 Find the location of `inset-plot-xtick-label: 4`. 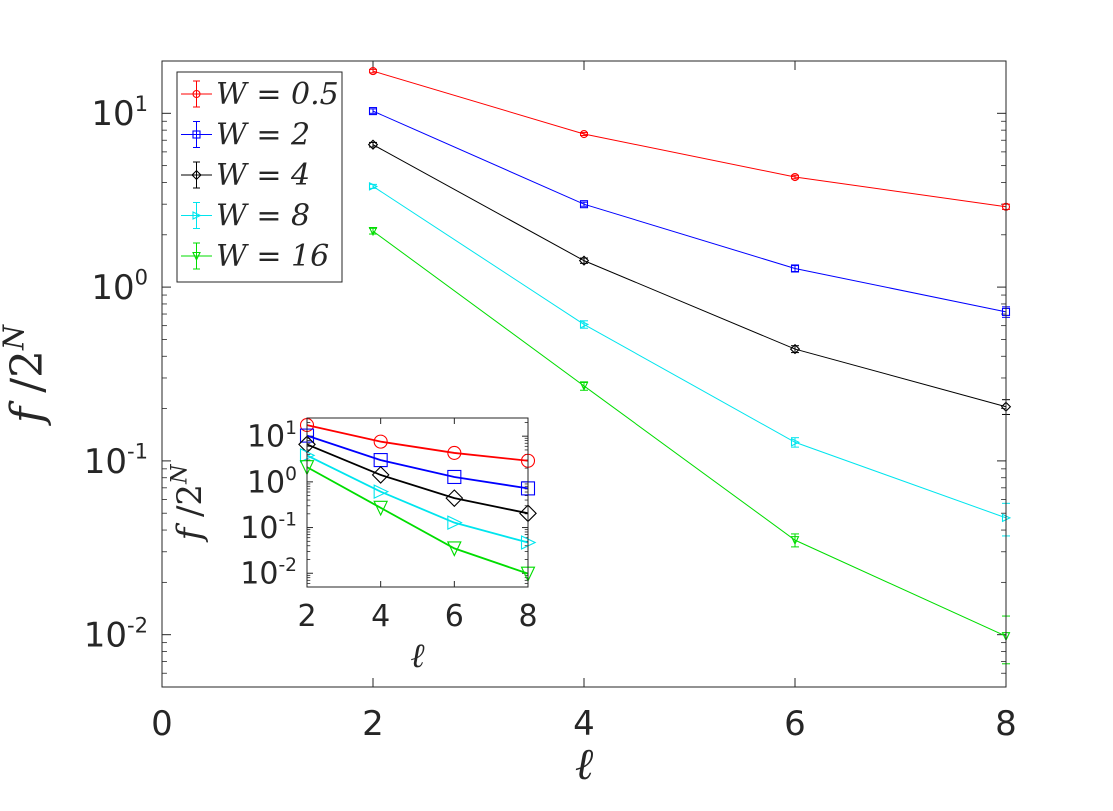

inset-plot-xtick-label: 4 is located at coordinates (380, 616).